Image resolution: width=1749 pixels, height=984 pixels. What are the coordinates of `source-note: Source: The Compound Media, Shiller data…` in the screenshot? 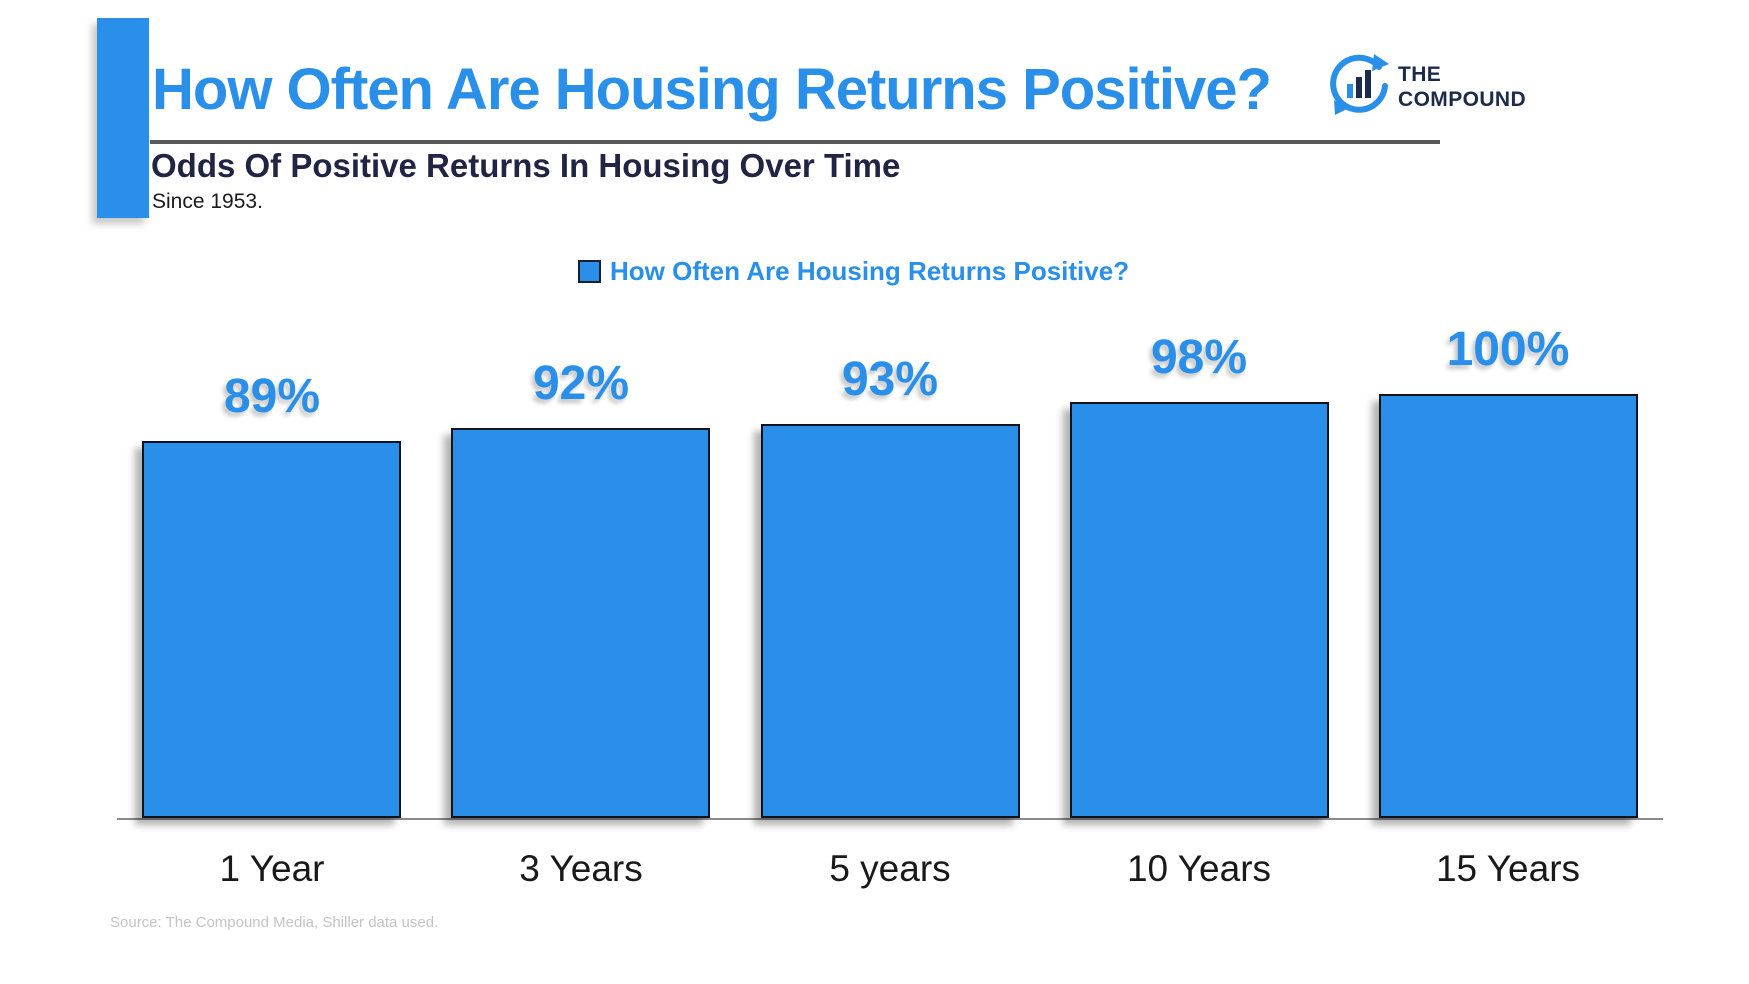 It's located at (274, 922).